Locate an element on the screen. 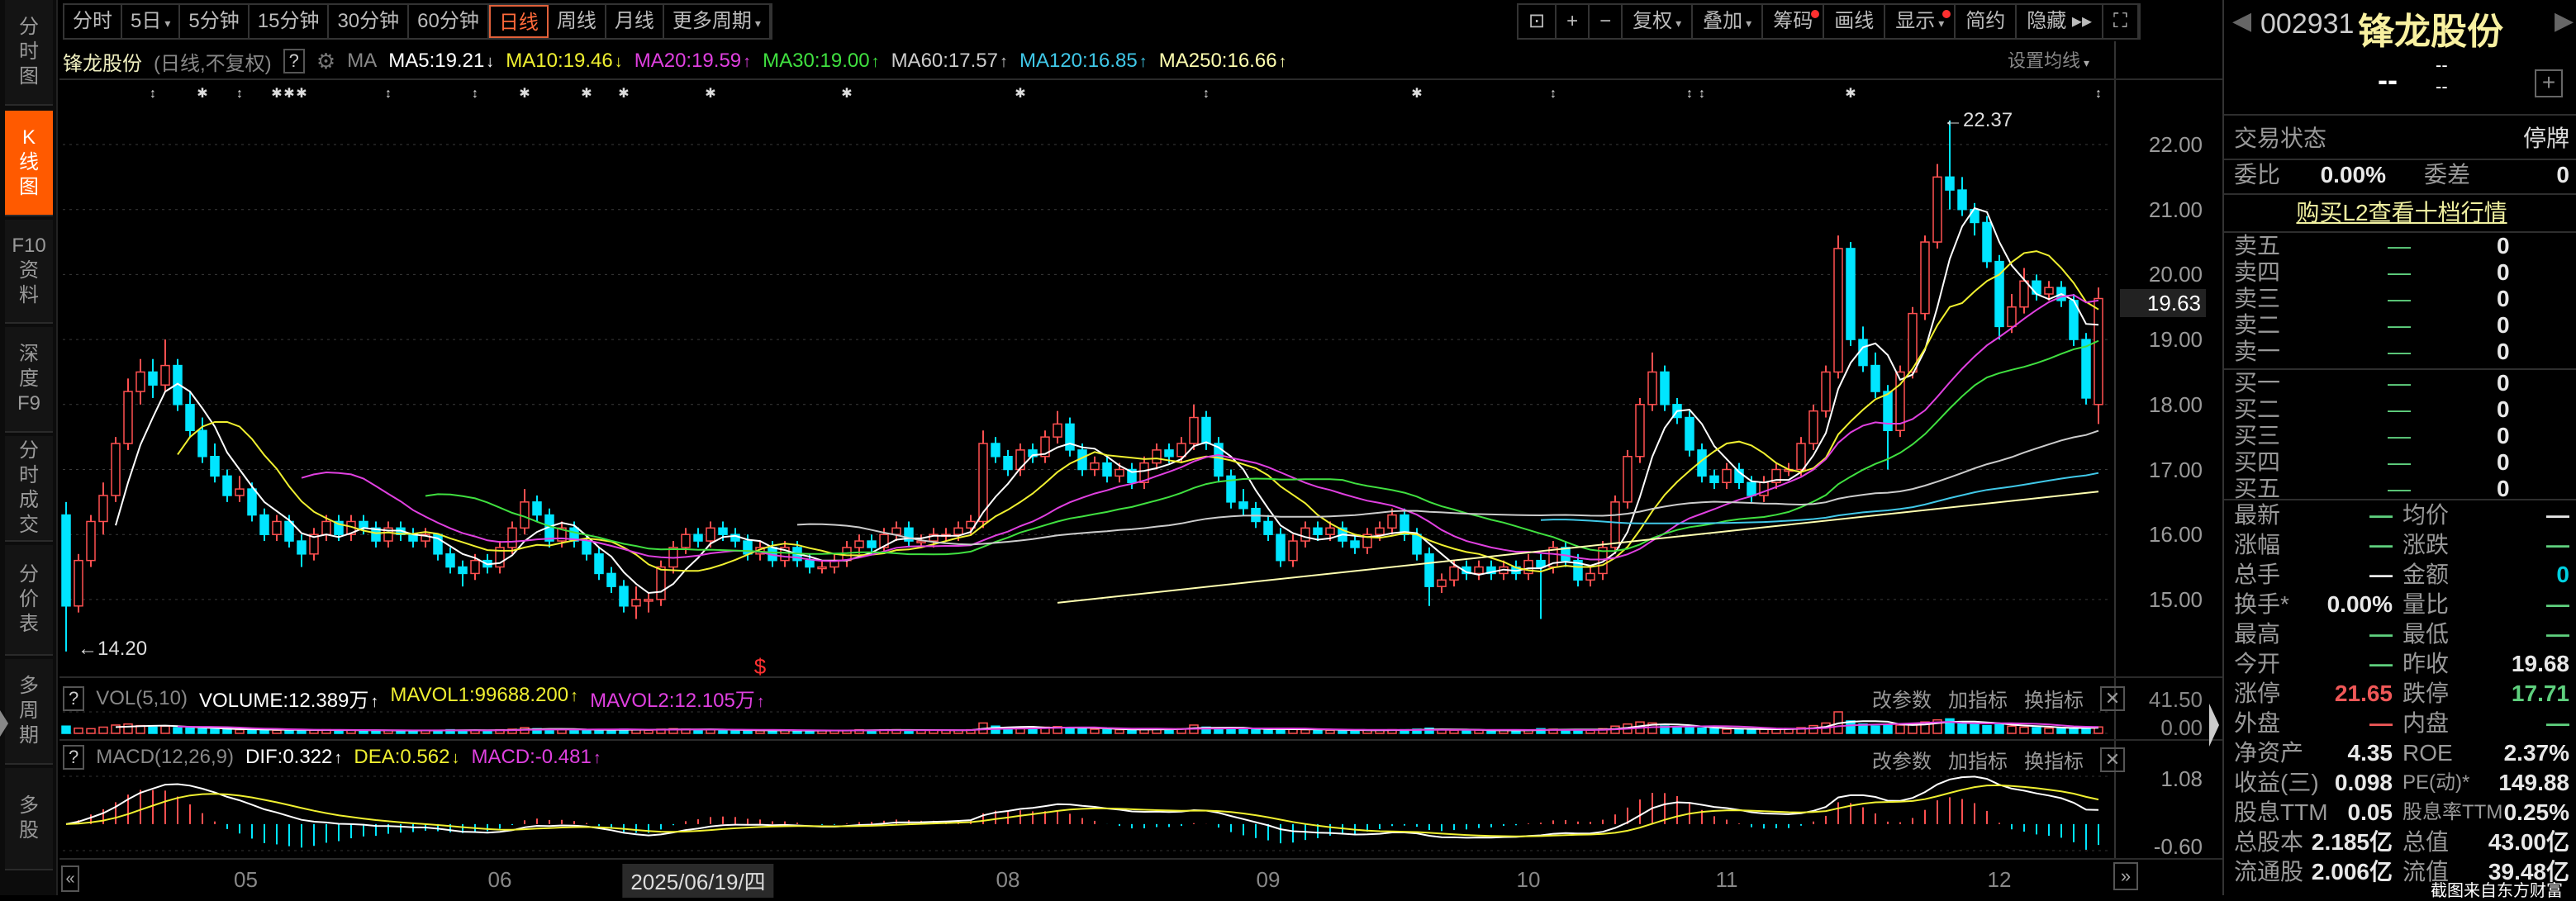  gear-icon: ⚙ is located at coordinates (326, 61).